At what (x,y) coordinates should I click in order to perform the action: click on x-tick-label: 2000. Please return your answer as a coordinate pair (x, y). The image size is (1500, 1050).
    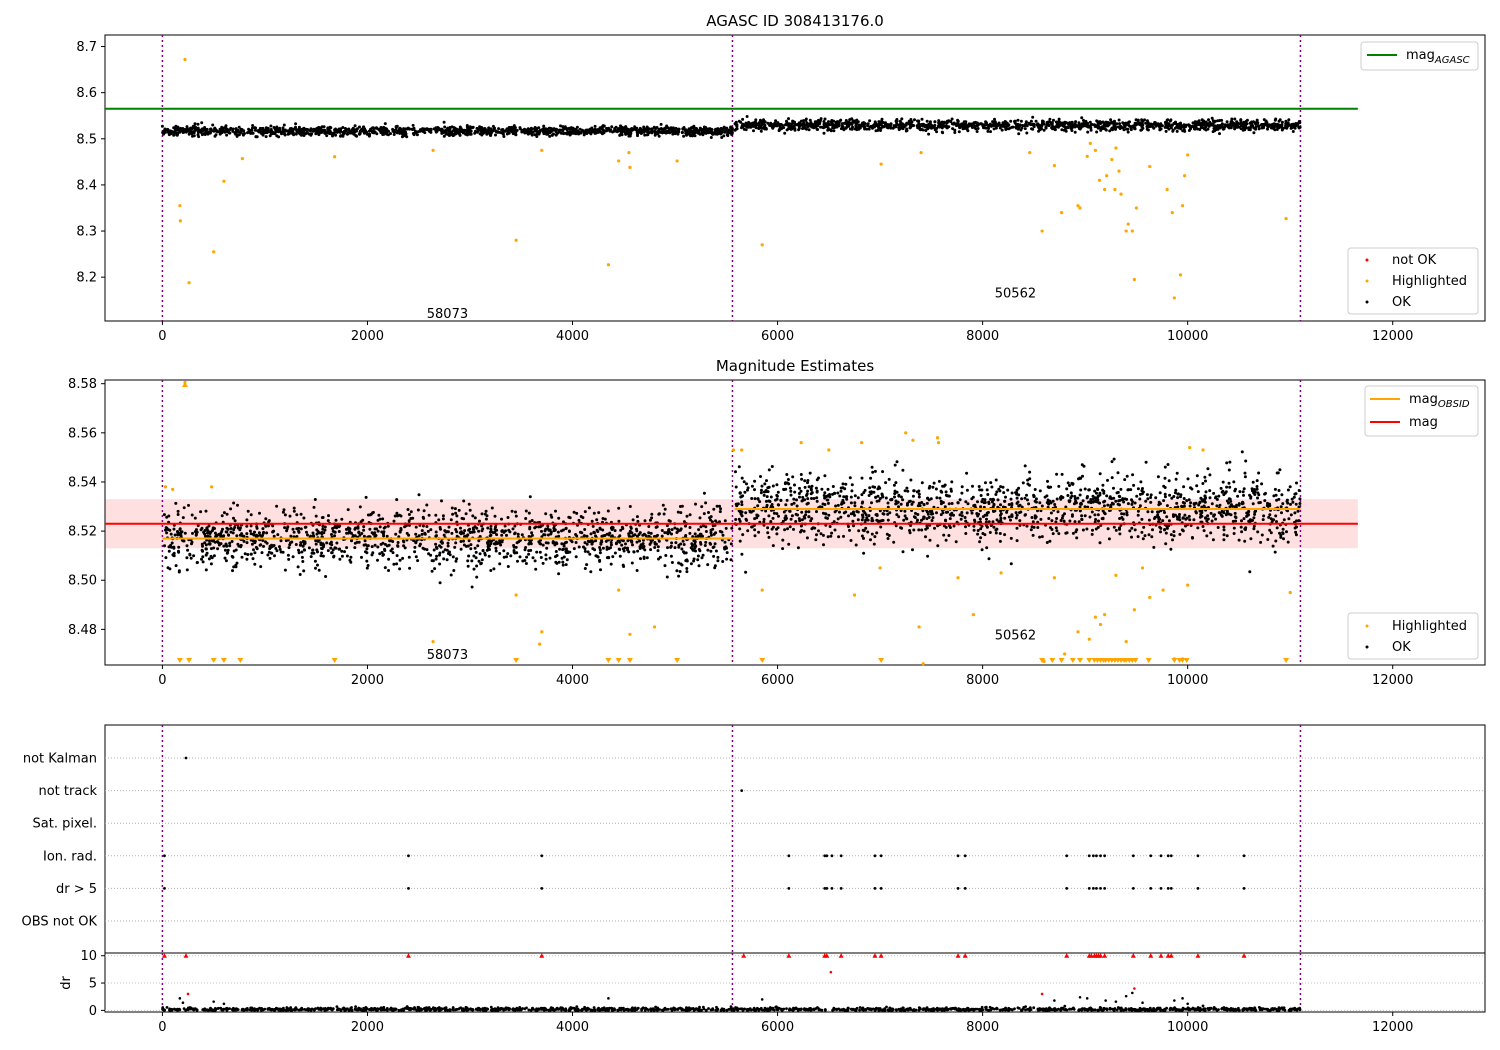
    Looking at the image, I should click on (367, 336).